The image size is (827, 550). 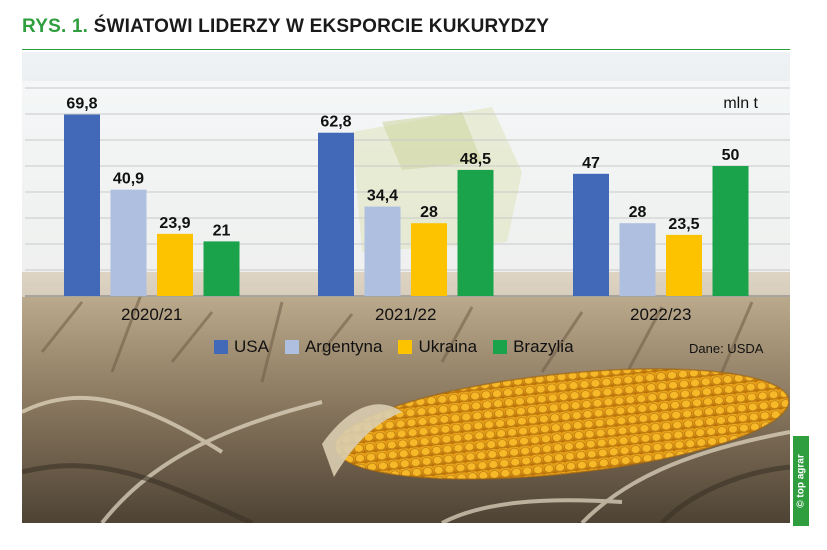 What do you see at coordinates (321, 26) in the screenshot?
I see `figure-title-text: ŚWIATOWI LIDERZY W EKSPORCIE KUKURYDZY` at bounding box center [321, 26].